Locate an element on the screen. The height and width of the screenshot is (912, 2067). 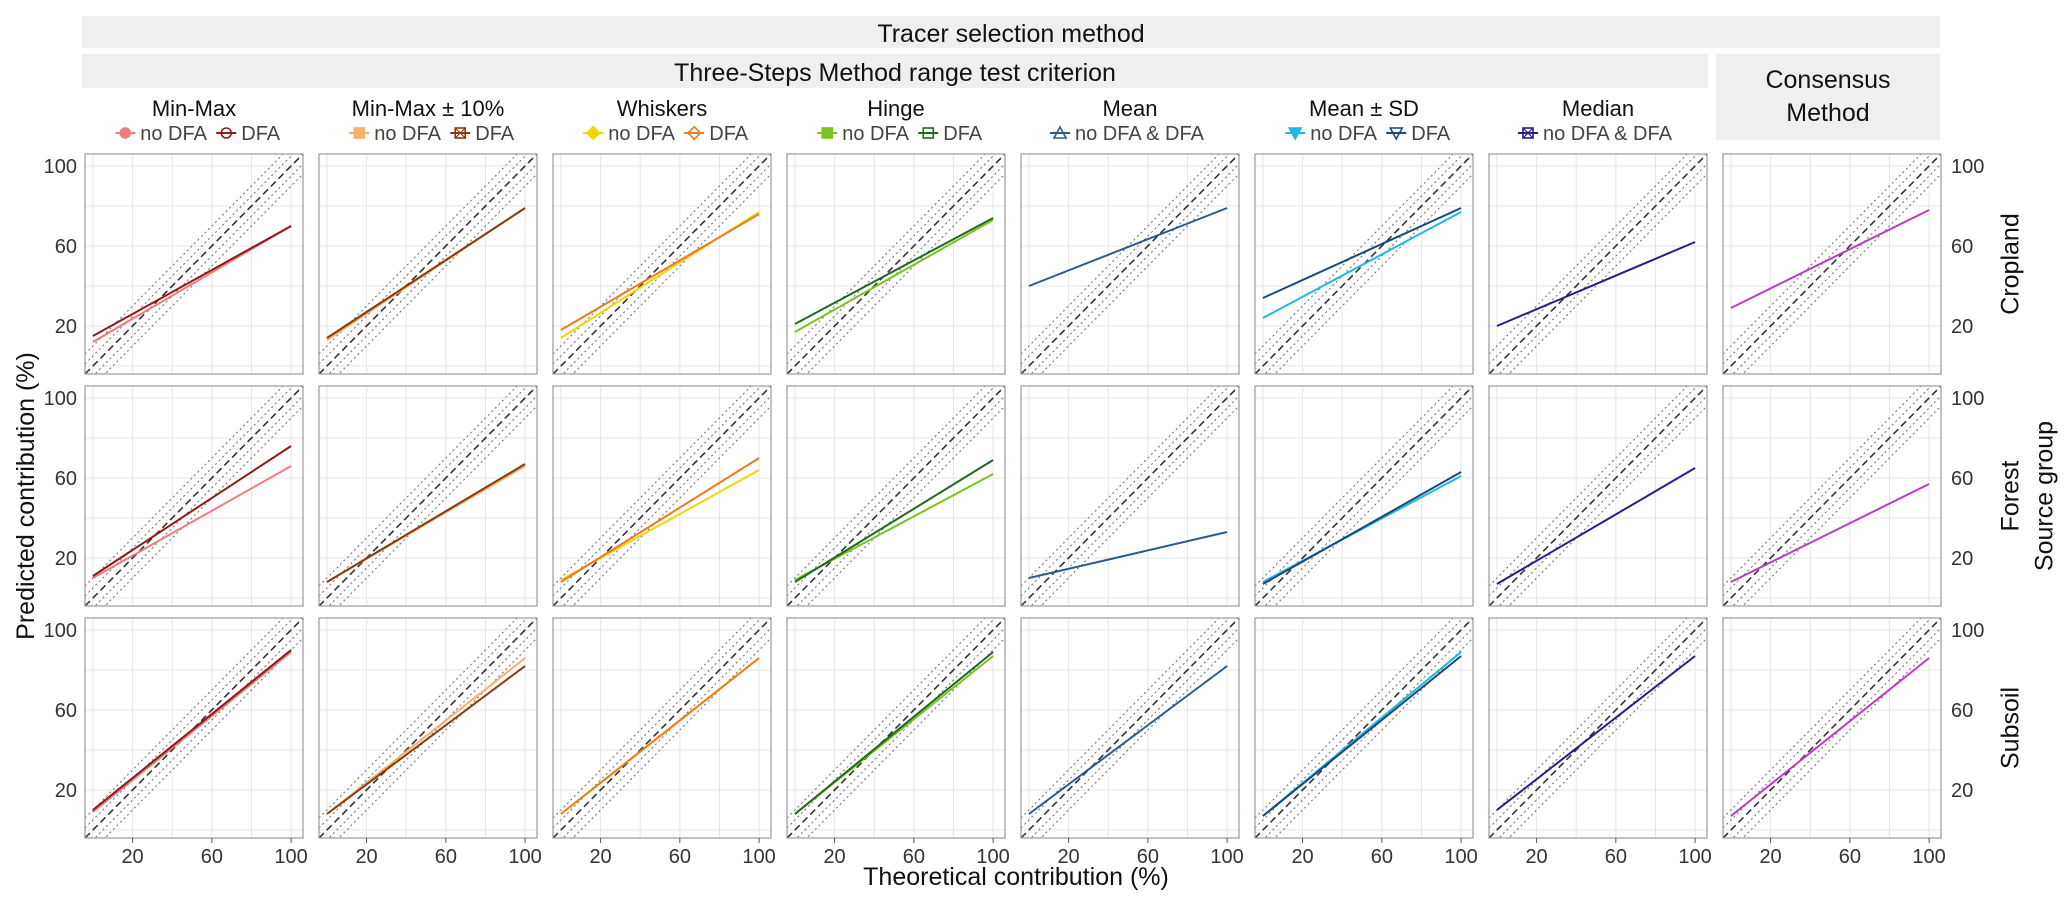
panel-cropland-mean is located at coordinates (1130, 264).